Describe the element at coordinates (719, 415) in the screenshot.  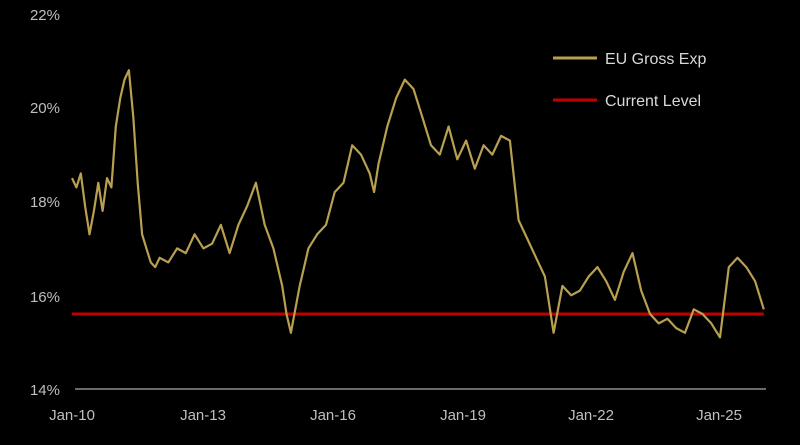
I see `x-tick-label: Jan-25` at that location.